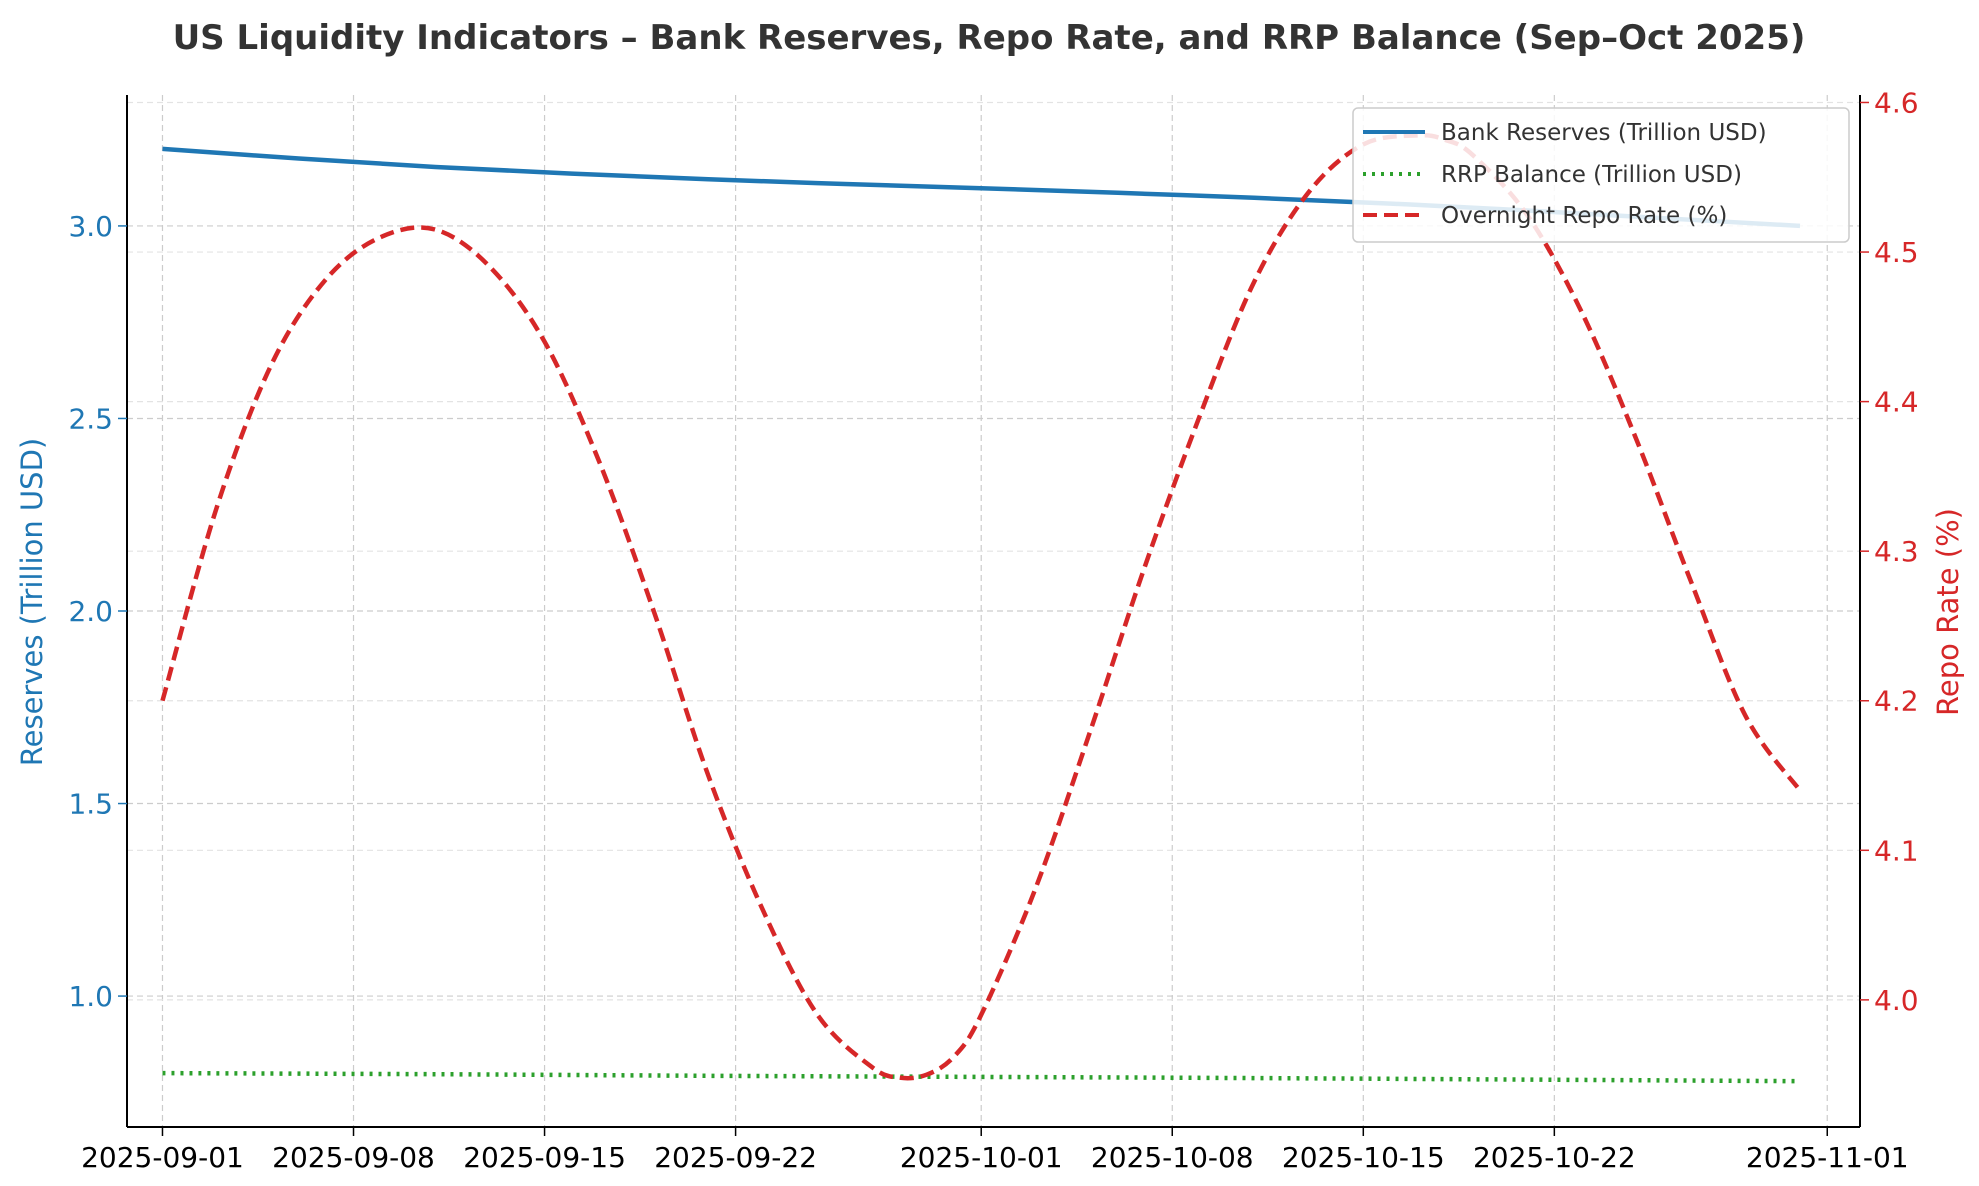 The height and width of the screenshot is (1186, 1979). Describe the element at coordinates (1604, 133) in the screenshot. I see `legend-label-bank-reserves: Bank Reserves (Trillion USD)` at that location.